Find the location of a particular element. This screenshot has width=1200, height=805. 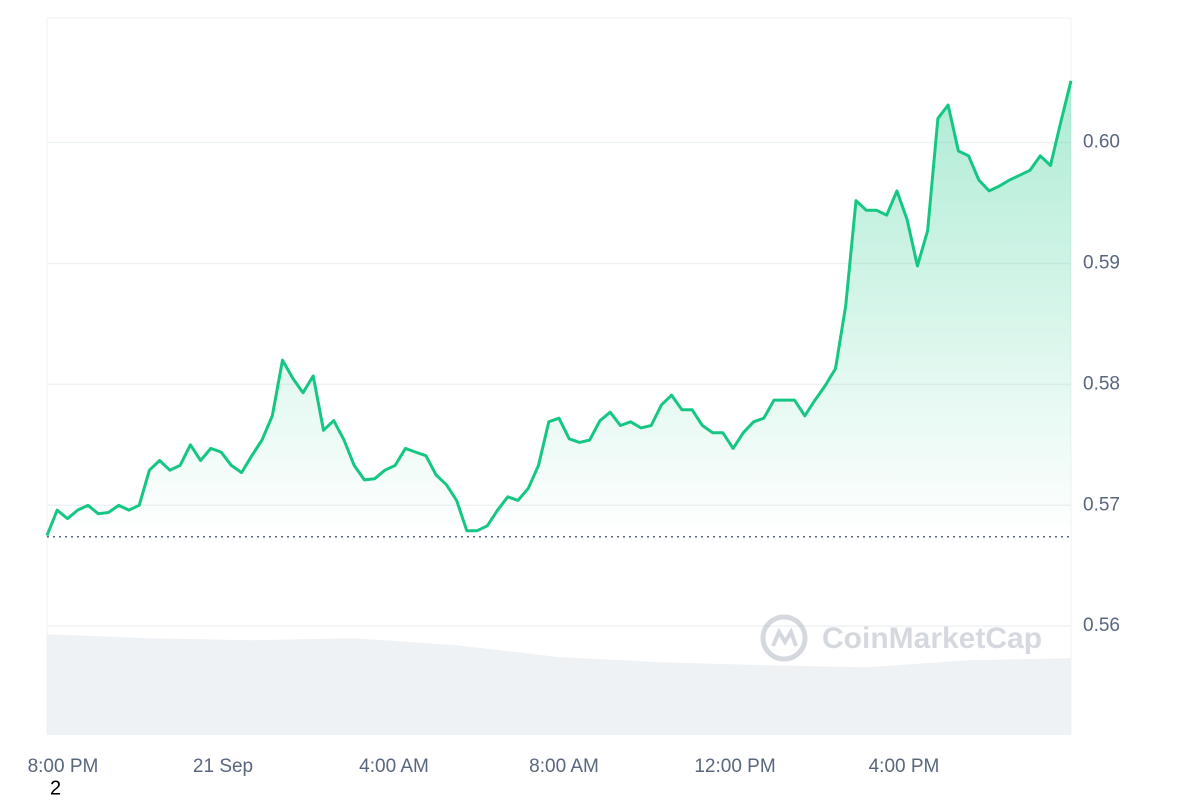

annotation: 2 is located at coordinates (55, 788).